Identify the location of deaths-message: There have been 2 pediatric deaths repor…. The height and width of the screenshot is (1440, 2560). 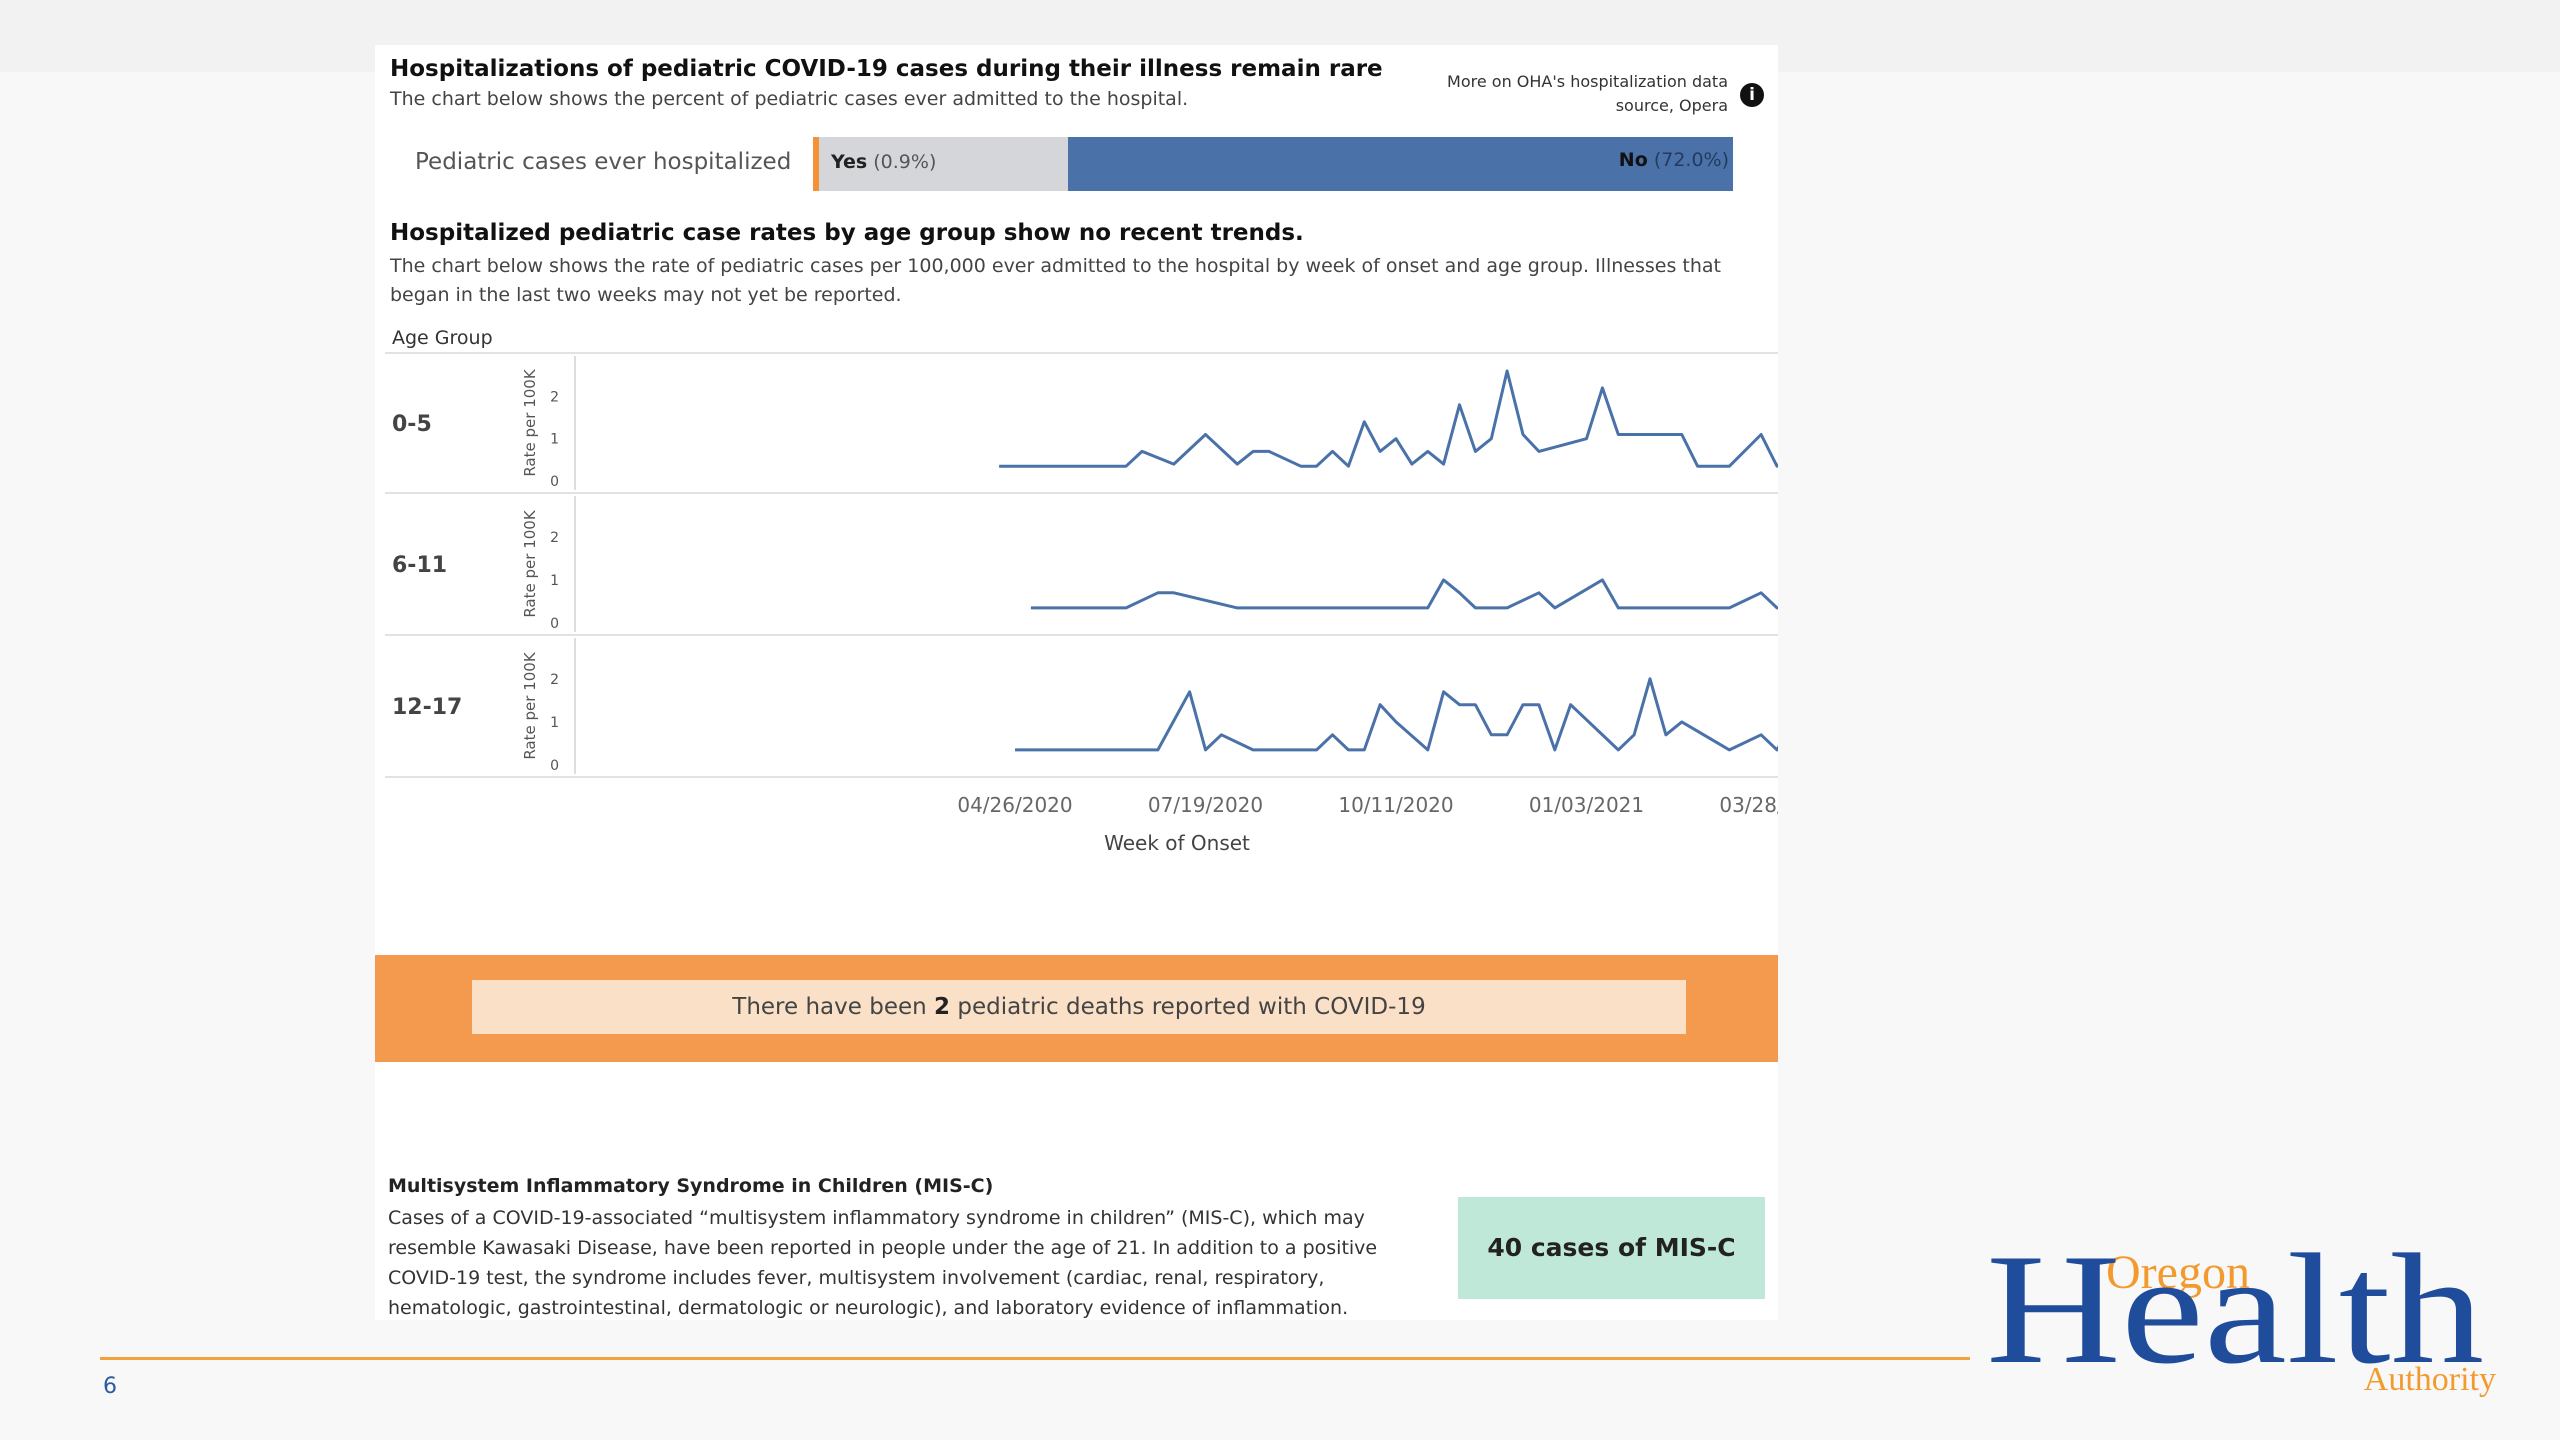
(1079, 1007).